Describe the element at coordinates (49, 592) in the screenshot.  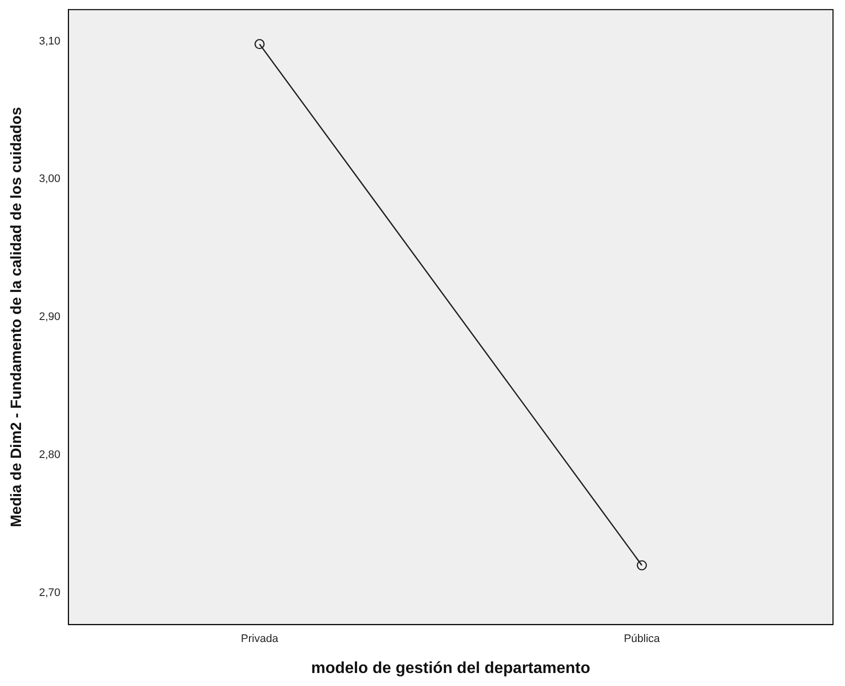
I see `y-tick-label: 2,70` at that location.